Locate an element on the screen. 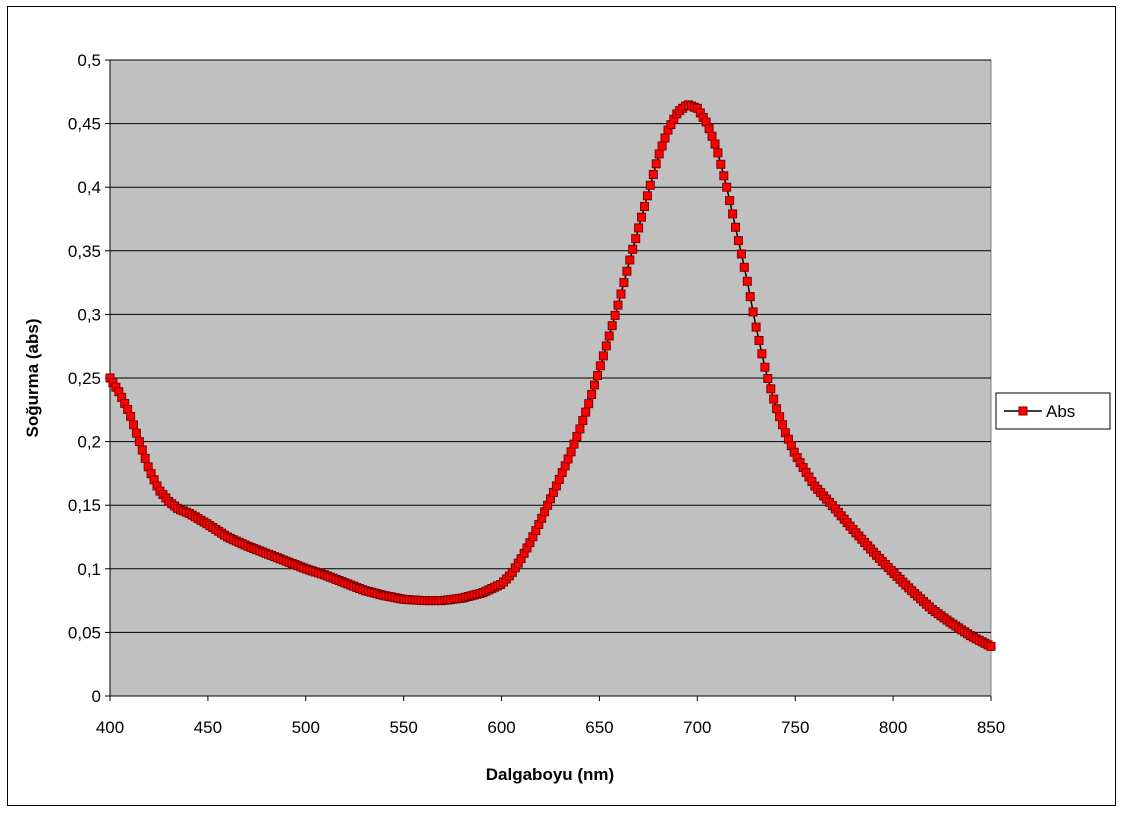 The width and height of the screenshot is (1124, 814). x-tick-labels: 400 450 500 550 600 650 700 750 800 850 is located at coordinates (550, 716).